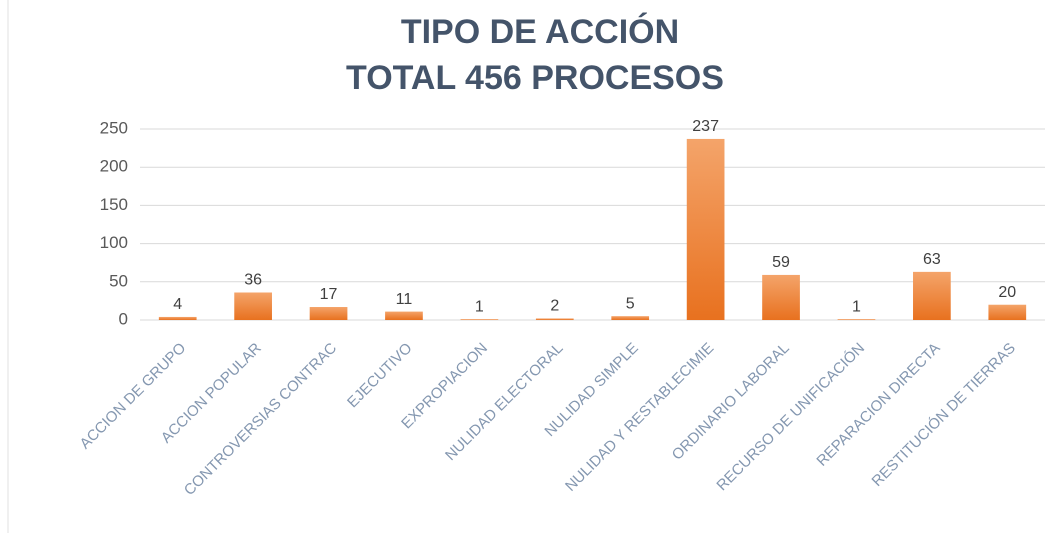  I want to click on y-tick-label: 150, so click(114, 204).